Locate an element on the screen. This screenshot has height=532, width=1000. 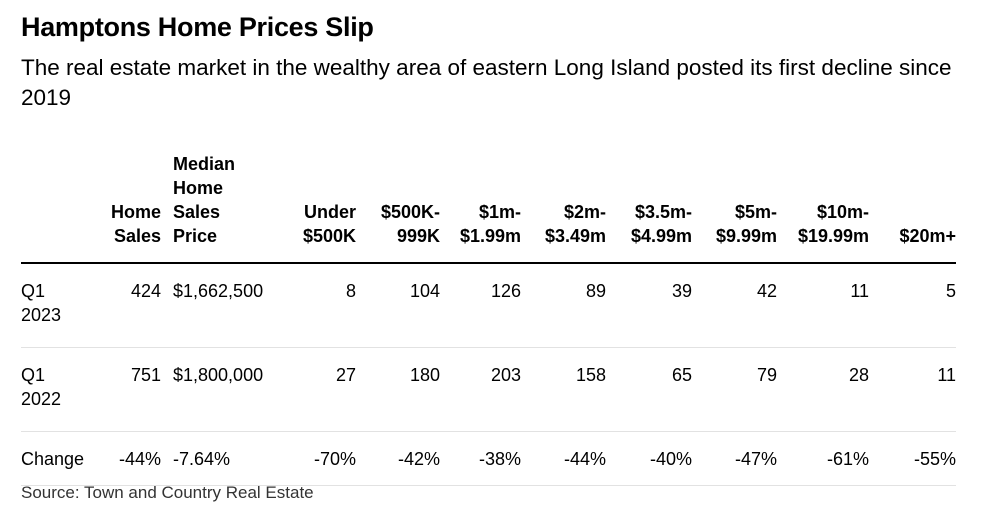
chart-title: Hamptons Home Prices Slip is located at coordinates (197, 27).